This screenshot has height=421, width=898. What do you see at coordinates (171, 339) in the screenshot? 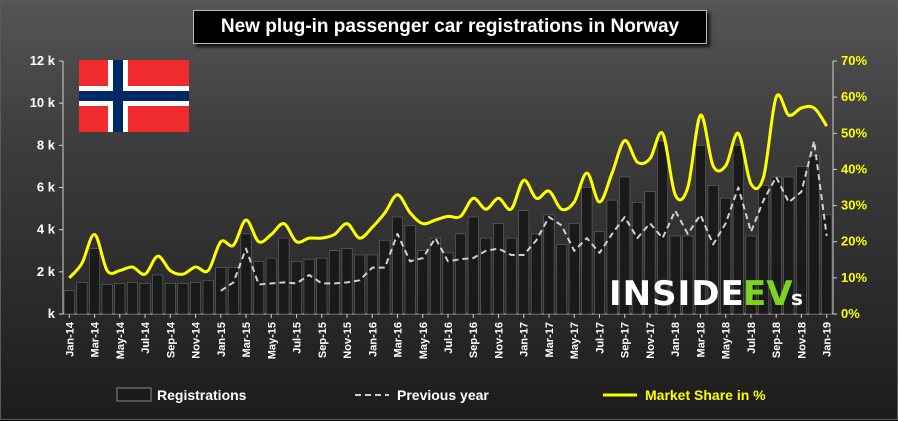
I see `x-tick-label: Sep-14` at bounding box center [171, 339].